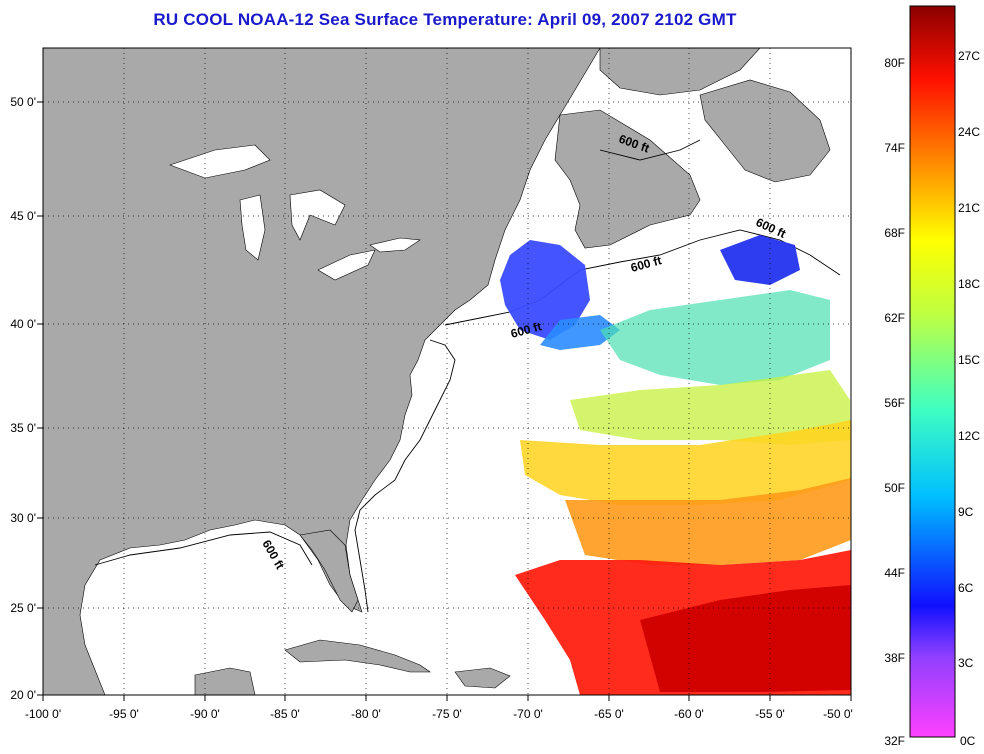 The image size is (984, 754). I want to click on land-labrador, so click(680, 72).